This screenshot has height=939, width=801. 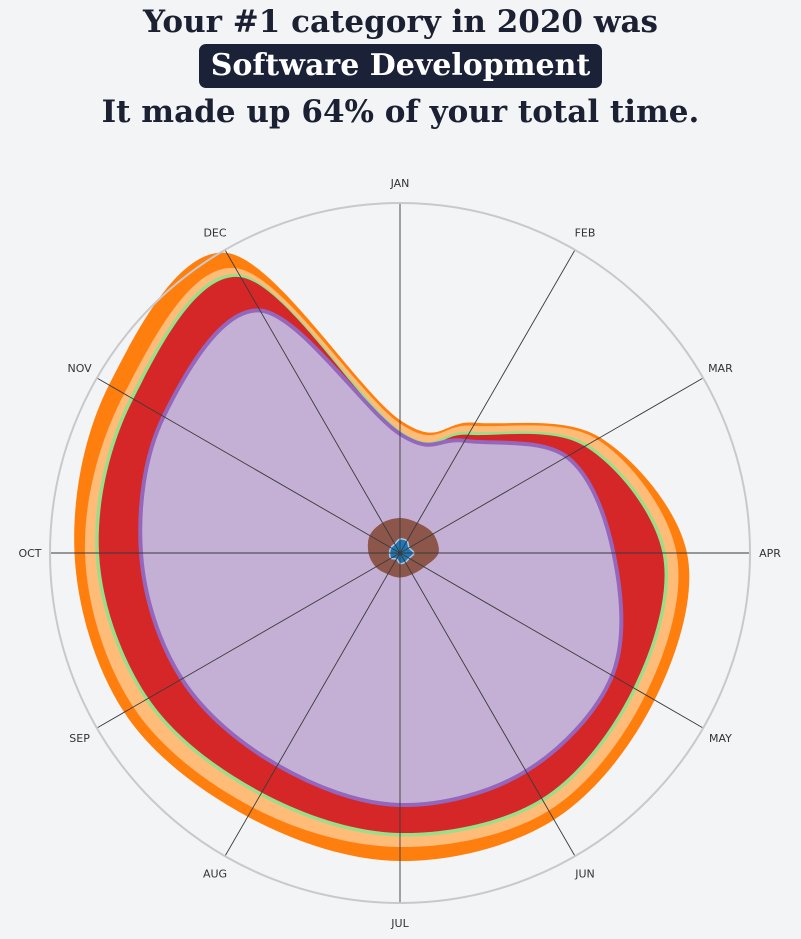 I want to click on month-label-jun: JUN, so click(x=584, y=873).